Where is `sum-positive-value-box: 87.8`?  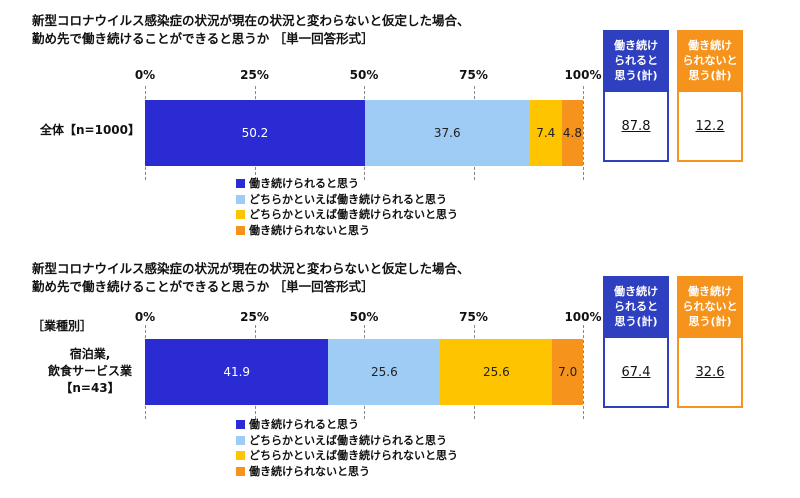
sum-positive-value-box: 87.8 is located at coordinates (636, 126).